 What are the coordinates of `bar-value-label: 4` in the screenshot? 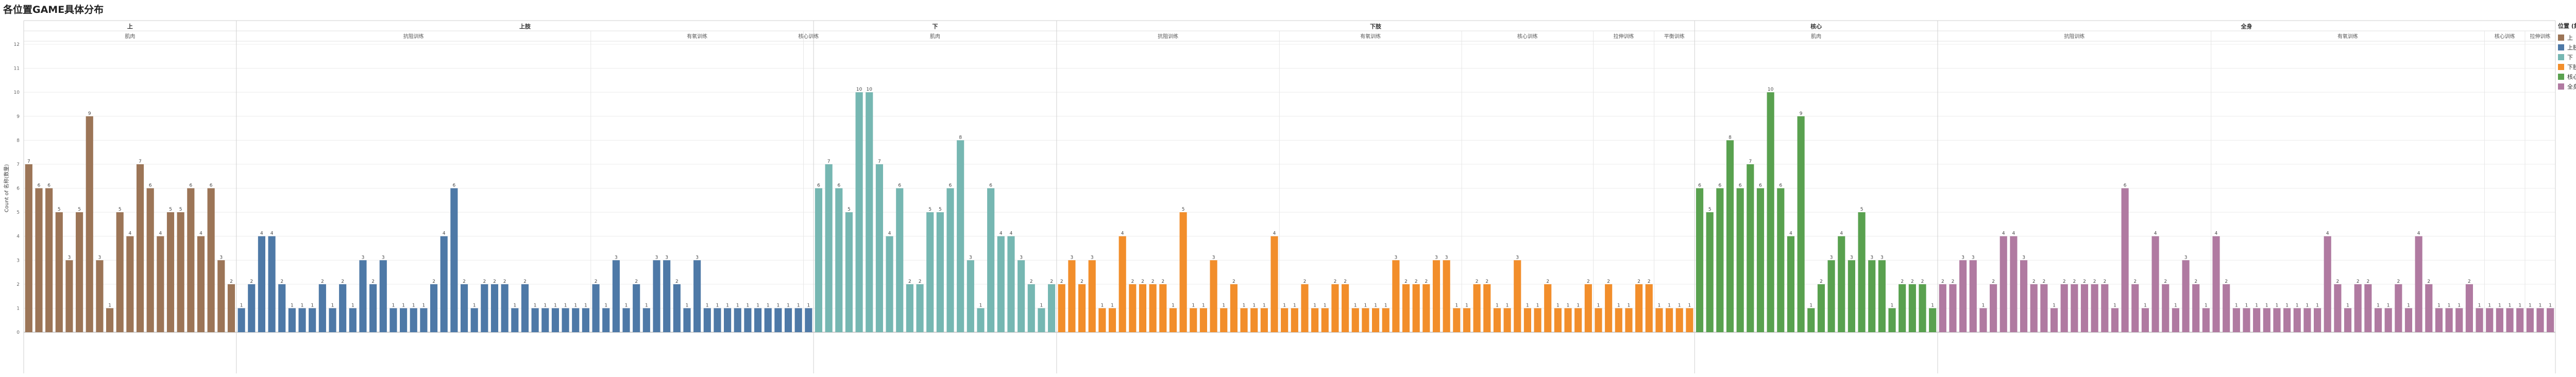 It's located at (1001, 233).